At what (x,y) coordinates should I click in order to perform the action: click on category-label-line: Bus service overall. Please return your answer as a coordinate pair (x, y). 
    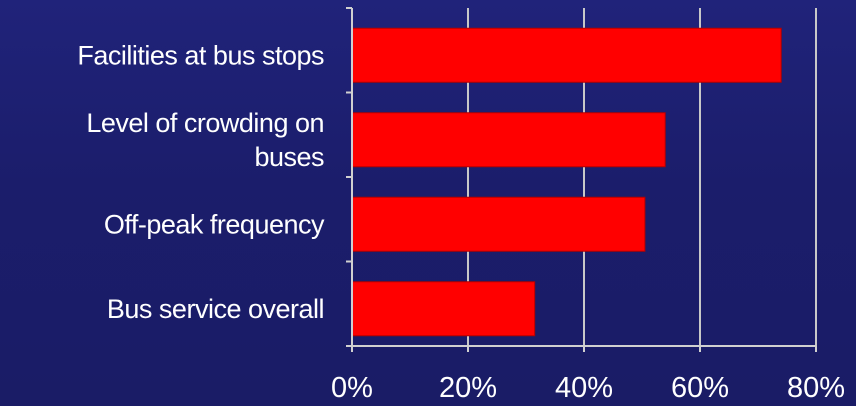
    Looking at the image, I should click on (215, 309).